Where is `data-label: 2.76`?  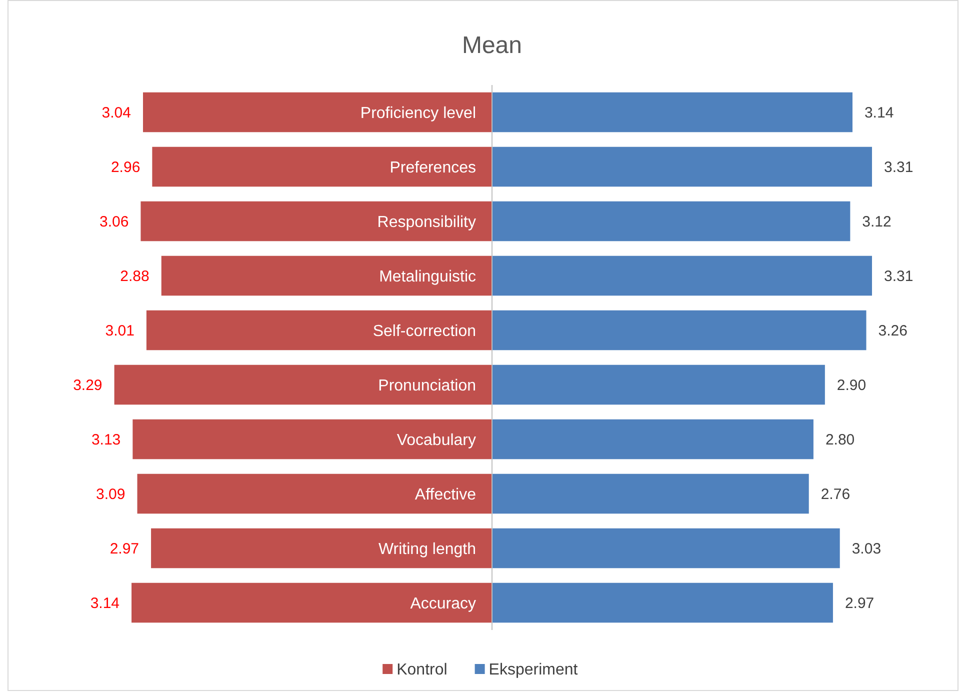 data-label: 2.76 is located at coordinates (835, 494).